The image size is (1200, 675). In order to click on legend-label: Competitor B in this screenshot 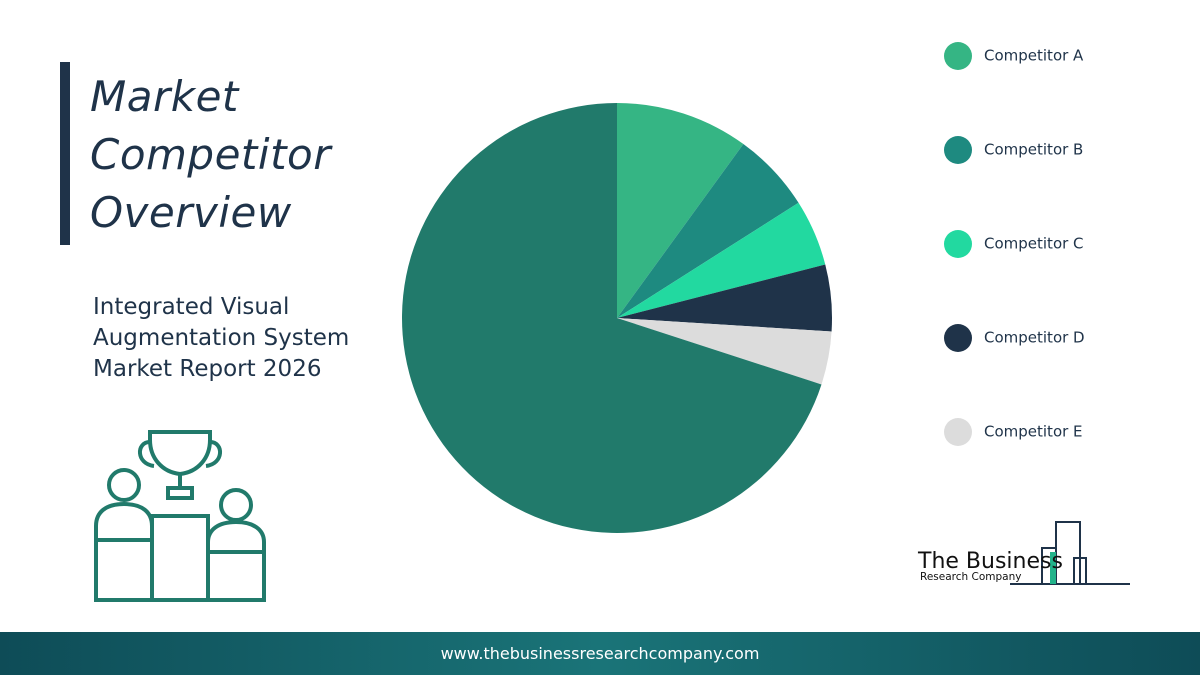, I will do `click(1033, 150)`.